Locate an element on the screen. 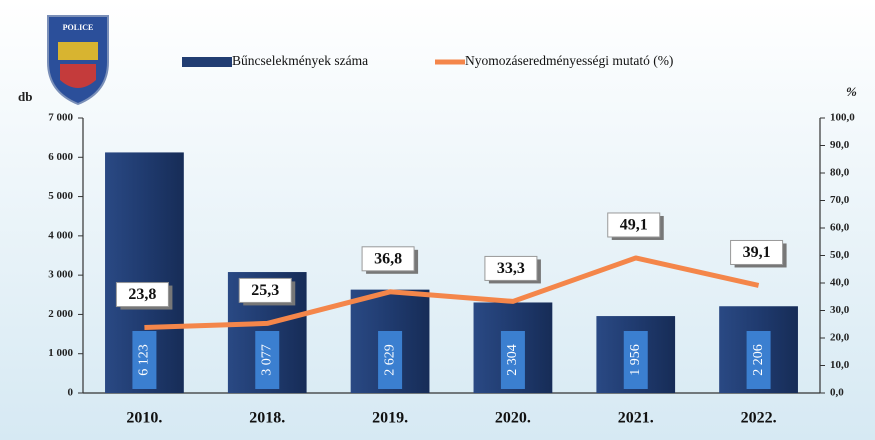  y-tick-label: 5 000 is located at coordinates (60, 196).